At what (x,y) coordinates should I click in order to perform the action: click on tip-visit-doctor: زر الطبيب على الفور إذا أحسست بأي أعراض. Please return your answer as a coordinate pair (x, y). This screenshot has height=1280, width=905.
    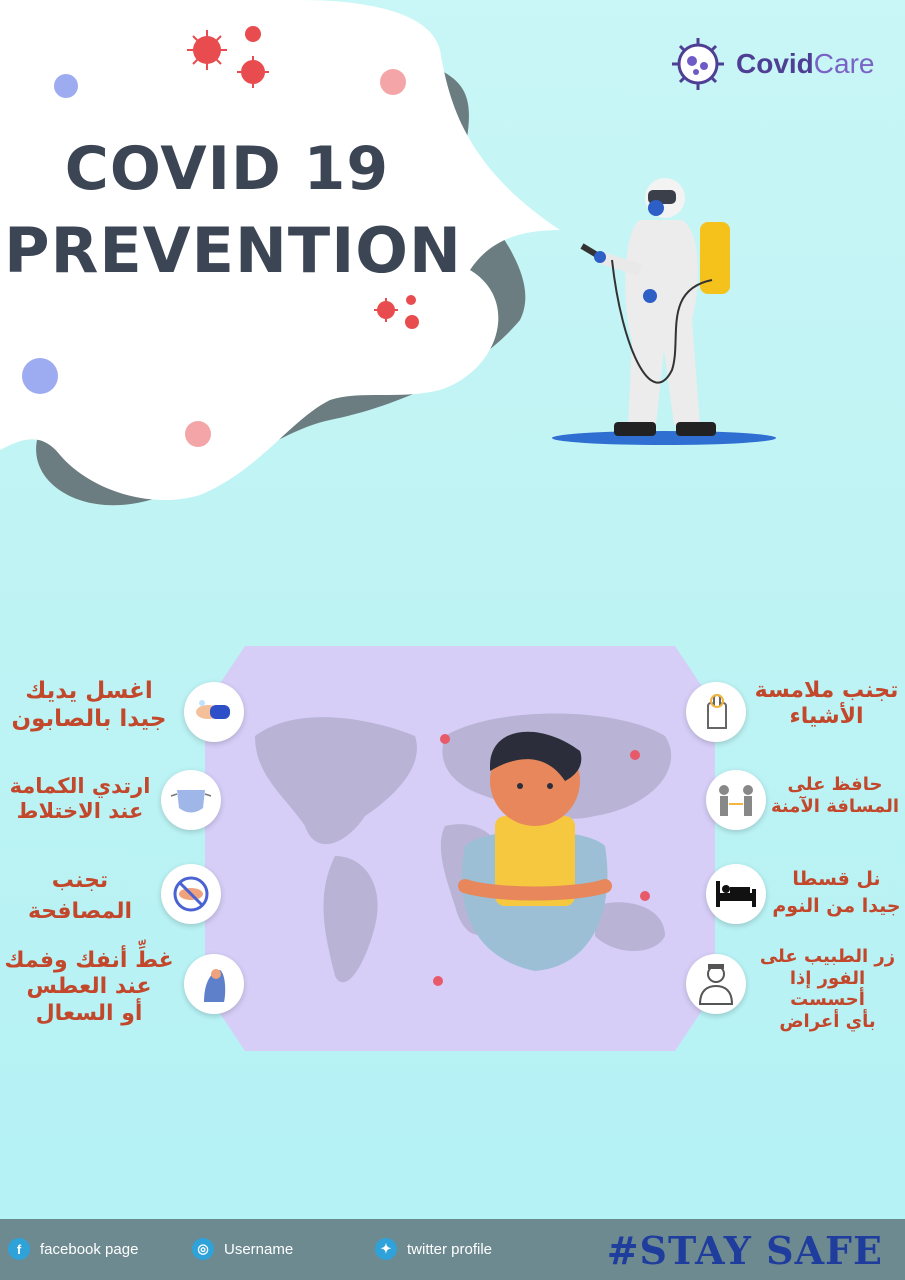
    Looking at the image, I should click on (827, 989).